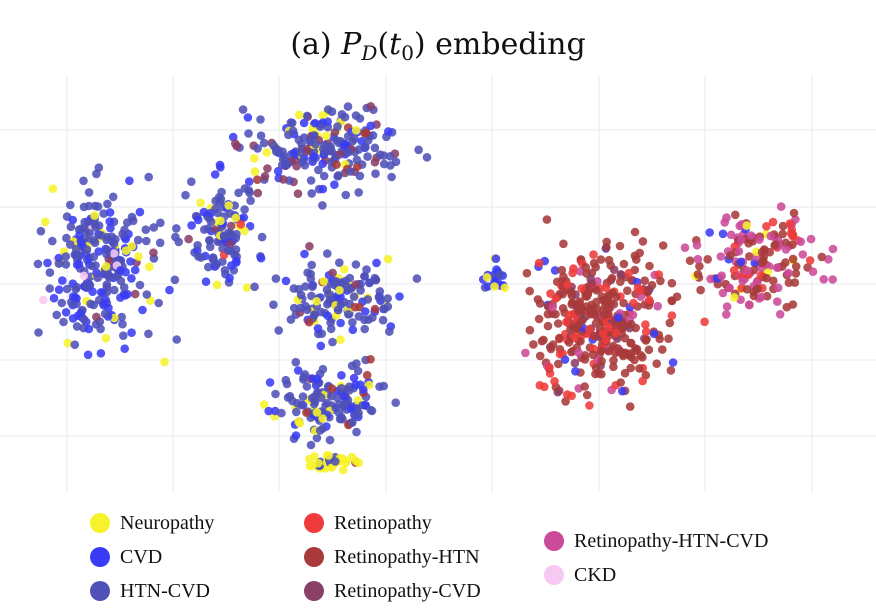 The height and width of the screenshot is (614, 876). Describe the element at coordinates (392, 591) in the screenshot. I see `legend-item-retinopathy-cvd: Retinopathy-CVD` at that location.